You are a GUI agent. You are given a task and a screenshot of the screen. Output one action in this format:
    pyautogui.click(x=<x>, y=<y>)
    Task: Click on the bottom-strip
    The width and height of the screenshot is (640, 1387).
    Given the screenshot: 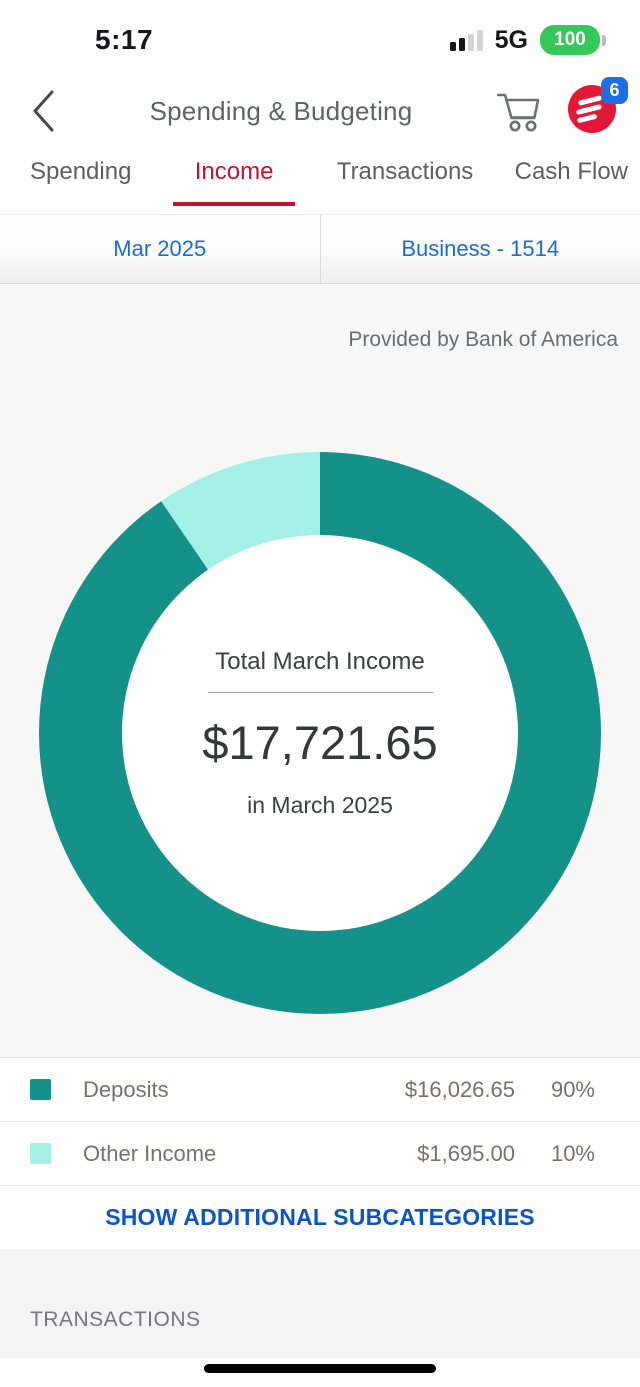 What is the action you would take?
    pyautogui.click(x=320, y=1370)
    